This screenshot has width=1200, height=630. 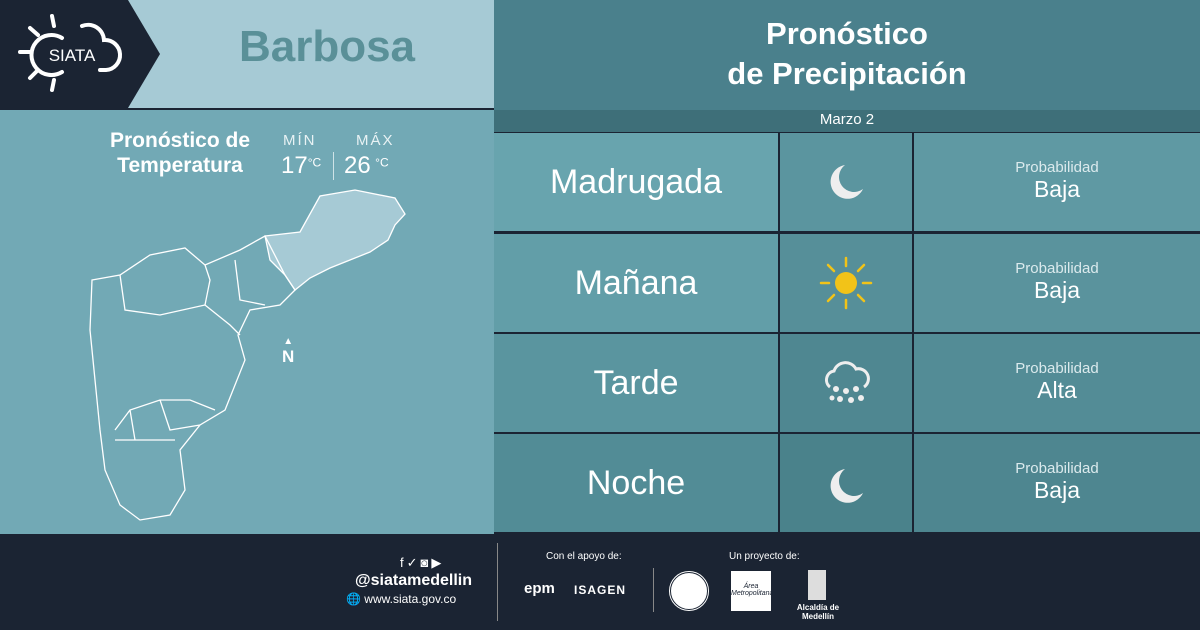 I want to click on period-row-manana: Mañana Probabilidad Baja, so click(x=847, y=283).